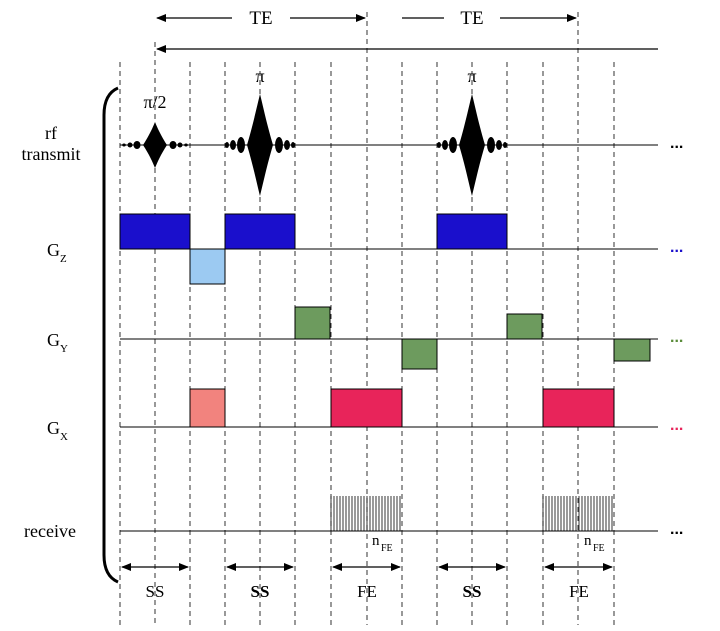  Describe the element at coordinates (51, 133) in the screenshot. I see `row-label-rf: rf` at that location.